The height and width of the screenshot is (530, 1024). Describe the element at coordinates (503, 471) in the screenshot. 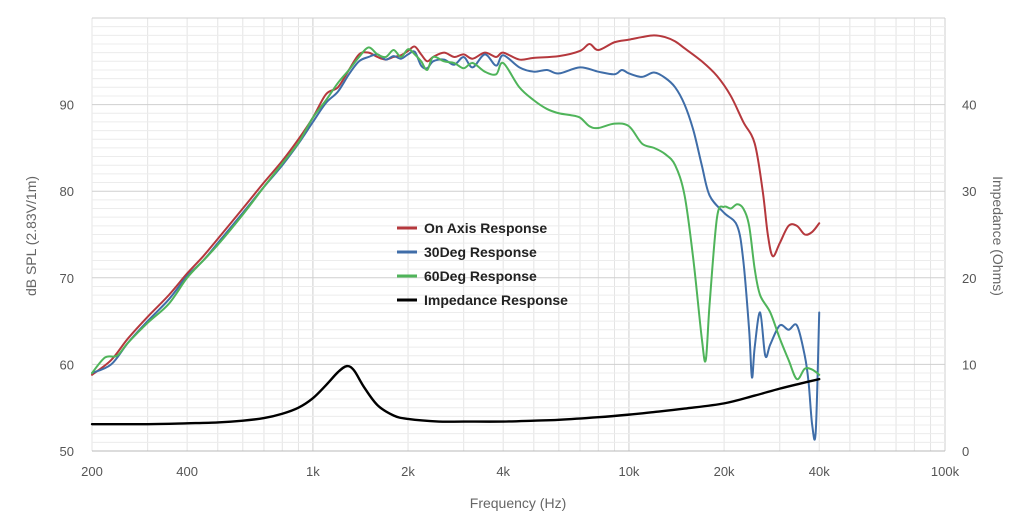

I see `x-tick-label: 4k` at that location.